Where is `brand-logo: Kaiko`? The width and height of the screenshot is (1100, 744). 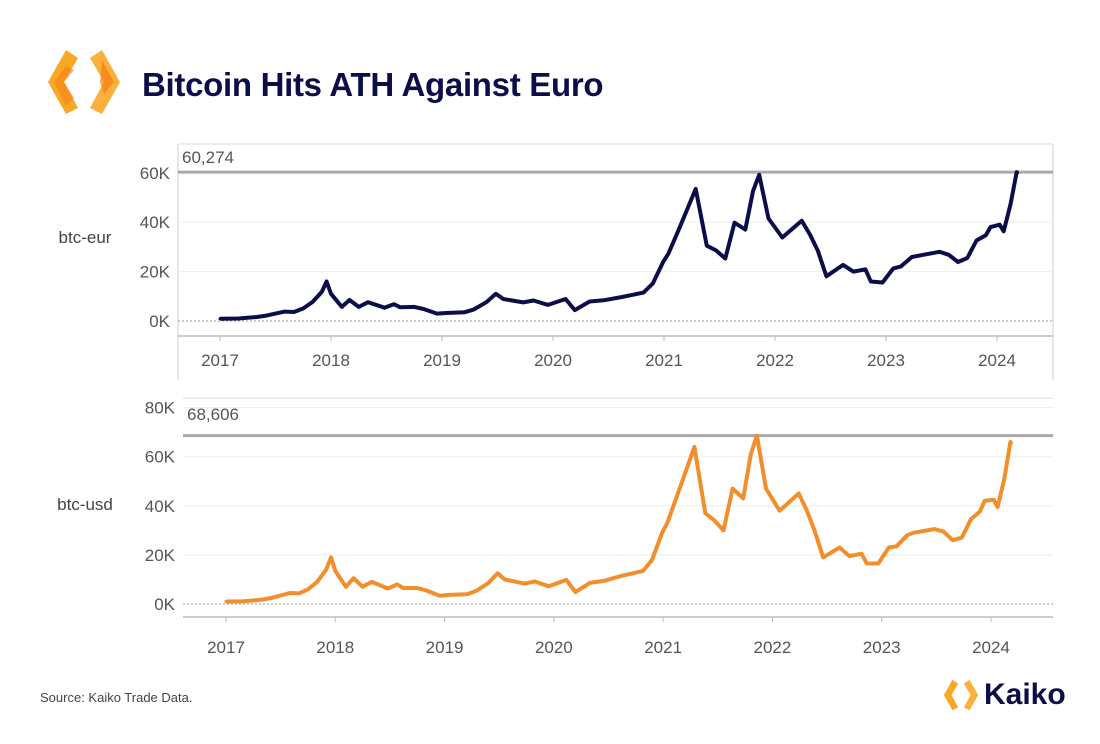
brand-logo: Kaiko is located at coordinates (1004, 695).